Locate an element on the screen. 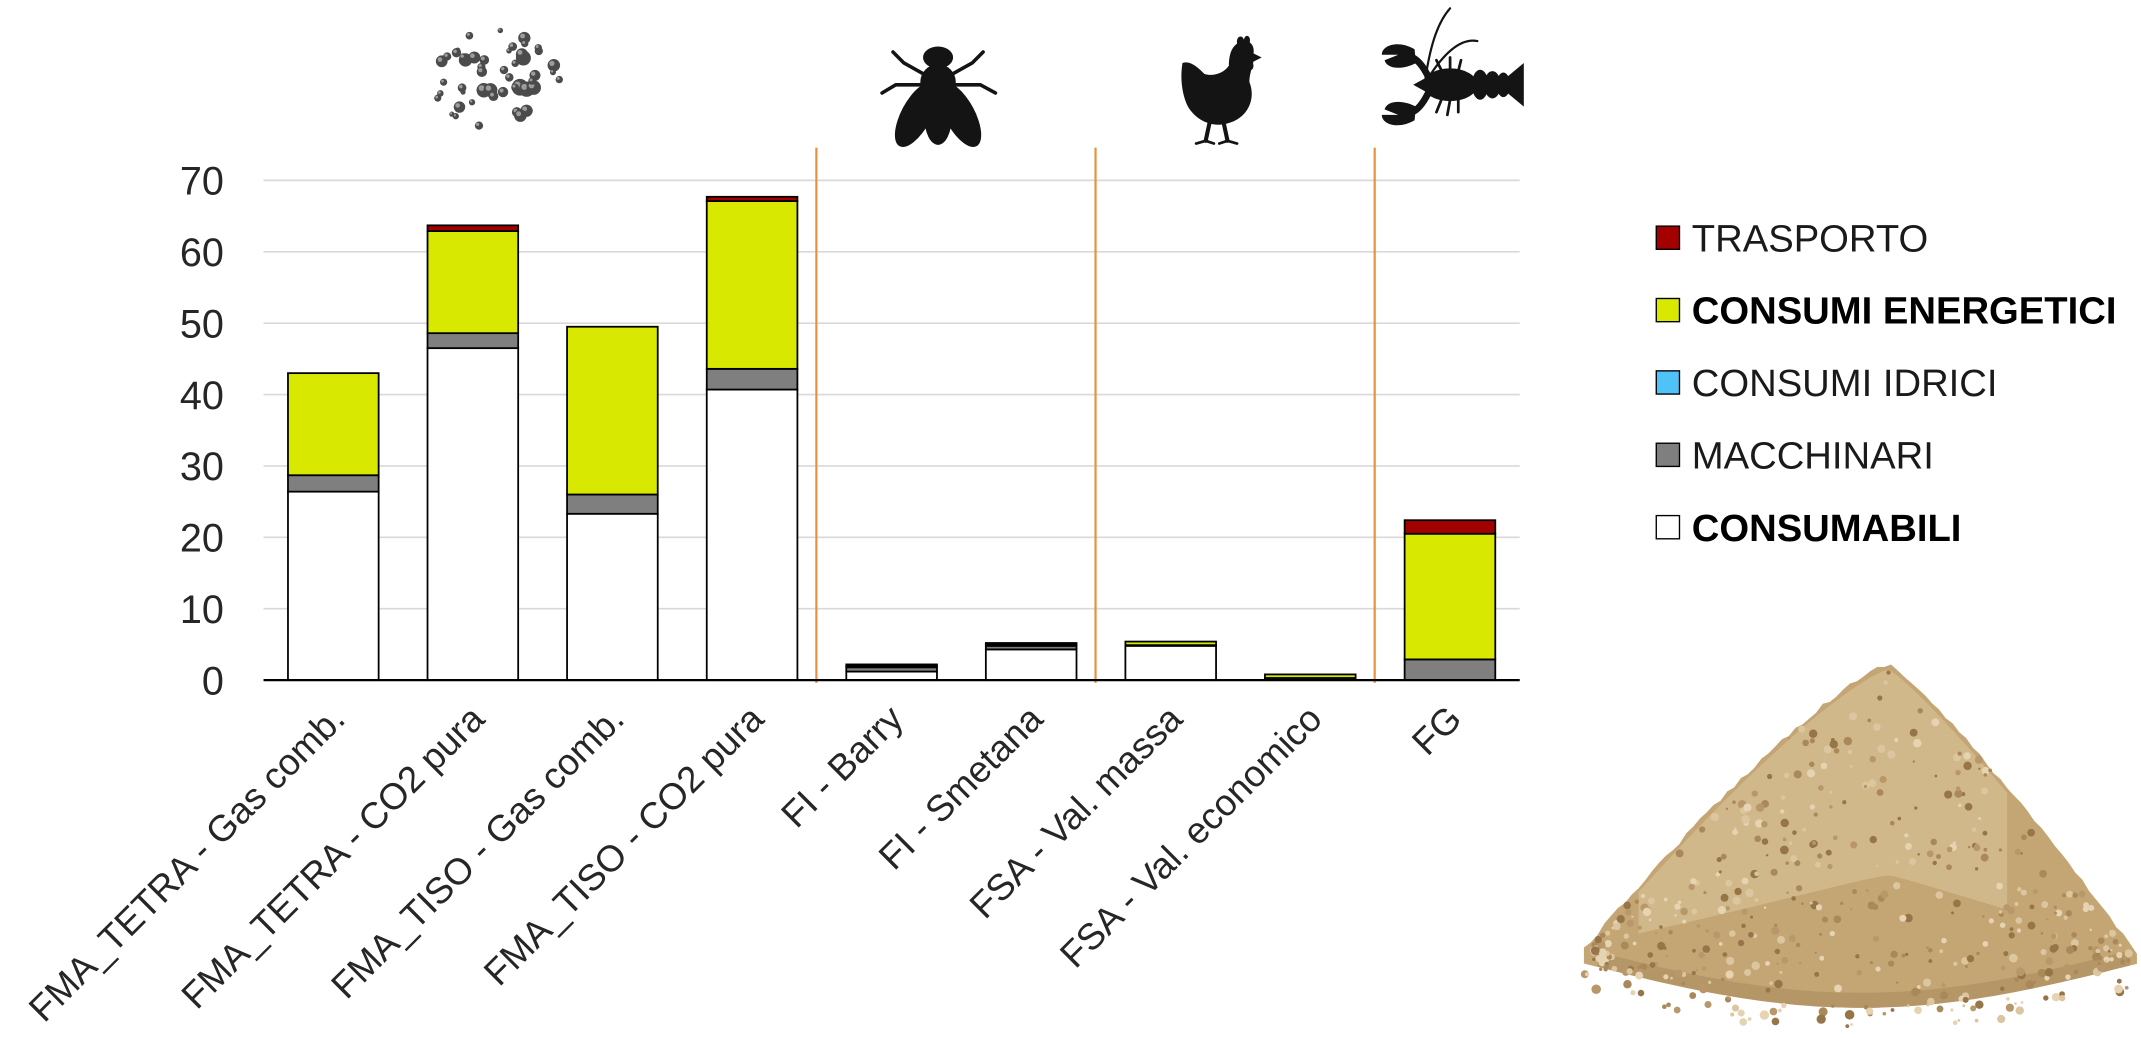  crayfish-antenna is located at coordinates (1438, 43).